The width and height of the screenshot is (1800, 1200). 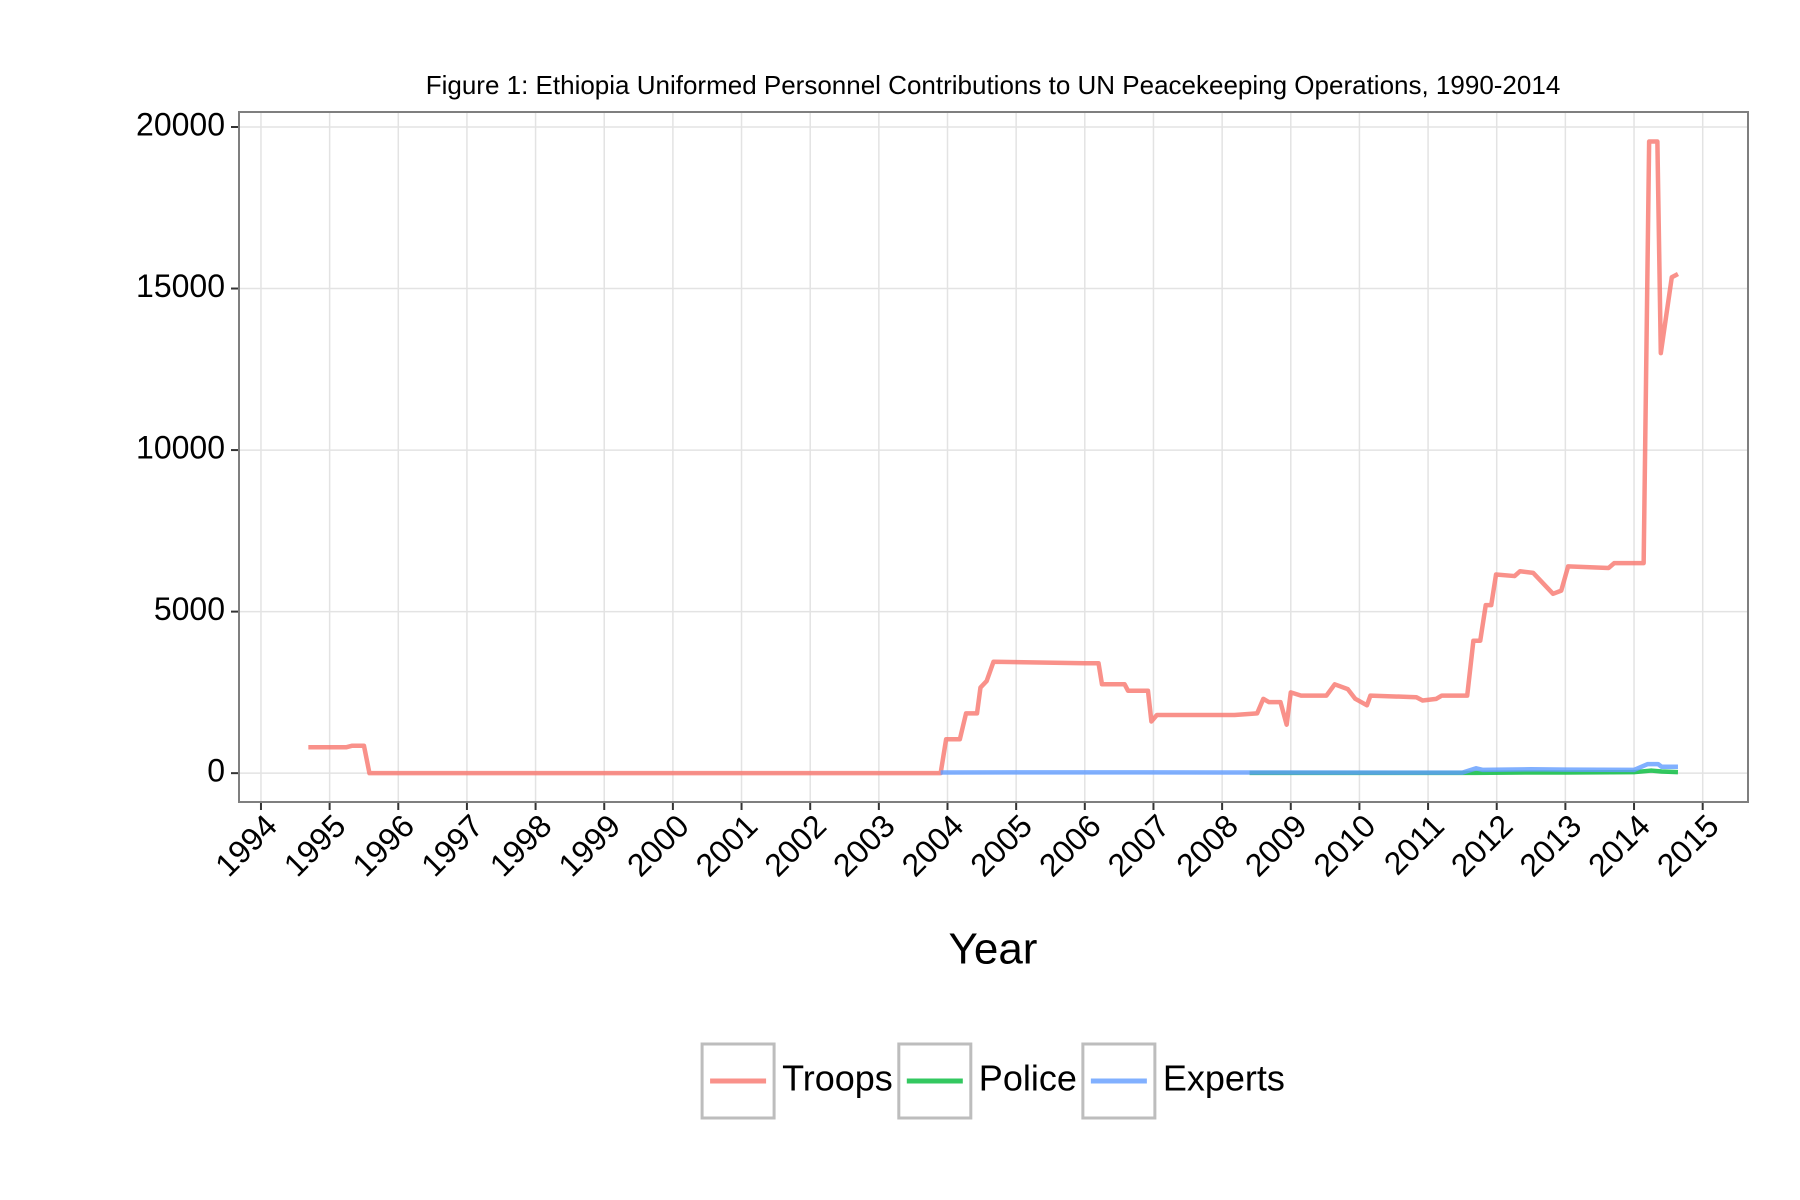 I want to click on y-tick-label: 5000, so click(x=189, y=609).